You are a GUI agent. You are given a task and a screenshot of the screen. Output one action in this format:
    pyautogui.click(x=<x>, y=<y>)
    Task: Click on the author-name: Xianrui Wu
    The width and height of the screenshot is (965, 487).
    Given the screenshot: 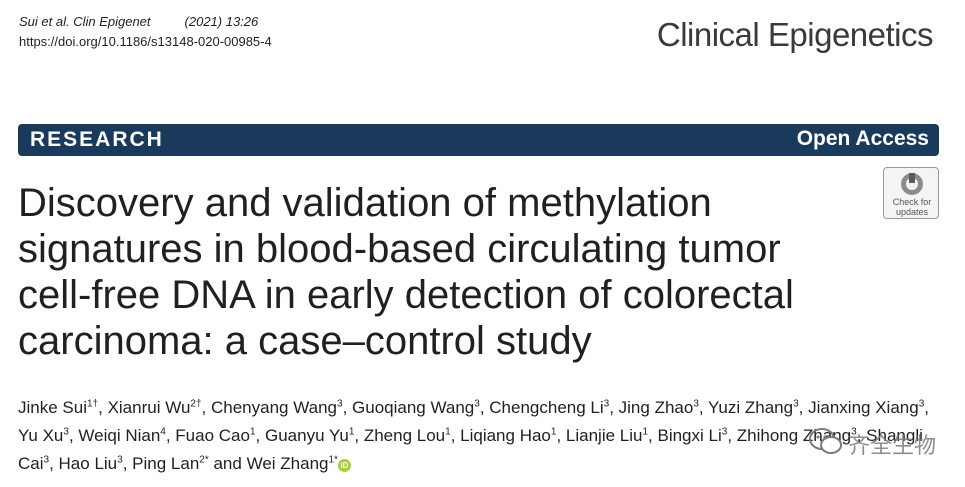 What is the action you would take?
    pyautogui.click(x=149, y=407)
    